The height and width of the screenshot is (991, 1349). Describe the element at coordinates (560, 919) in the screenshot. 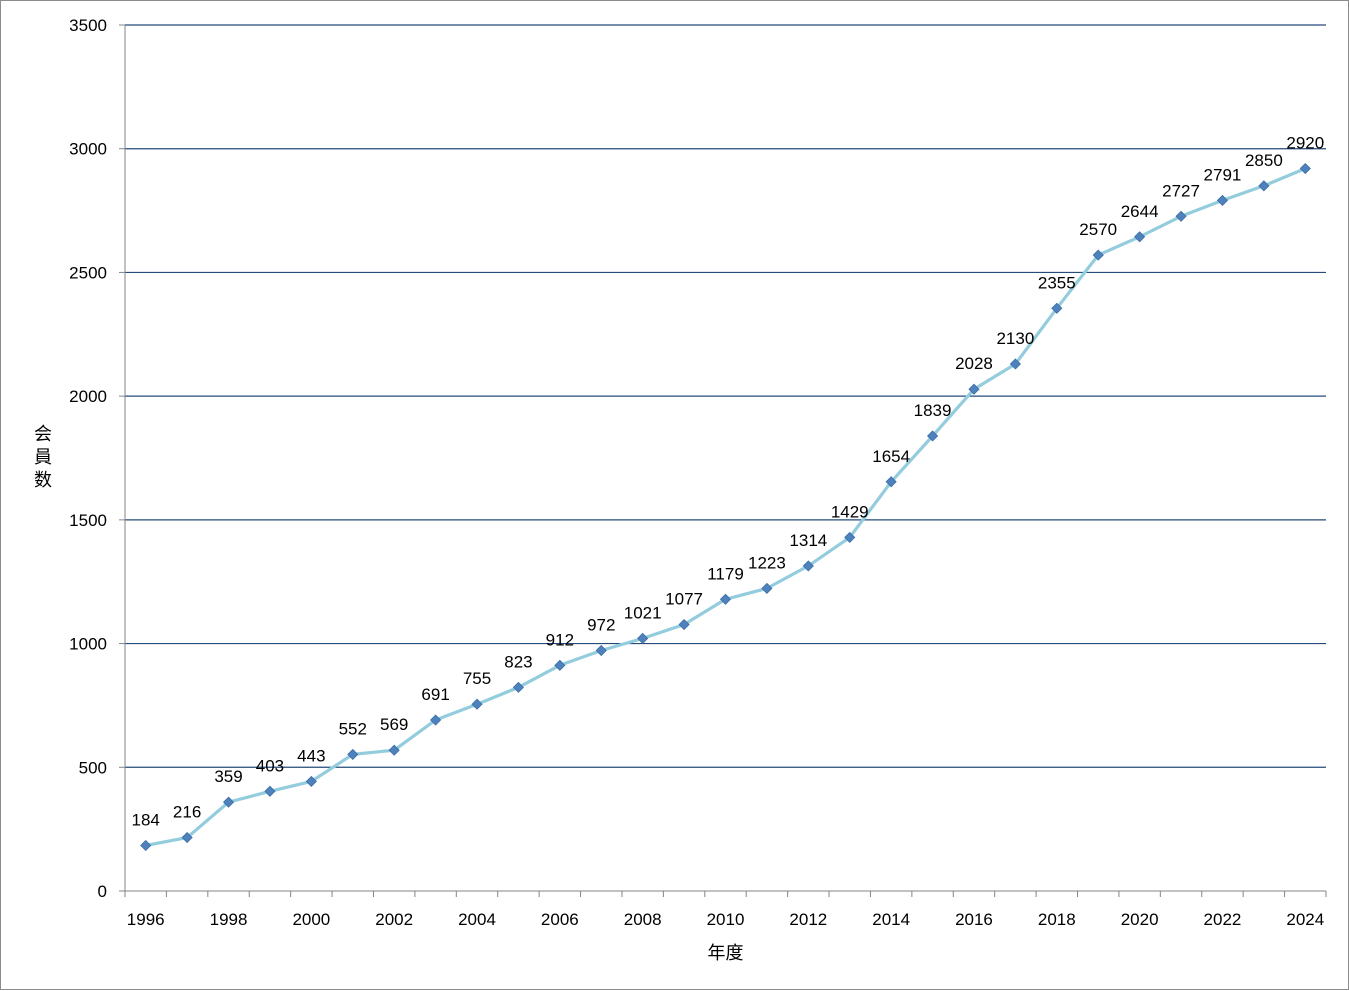

I see `x-tick-label: 2006` at that location.